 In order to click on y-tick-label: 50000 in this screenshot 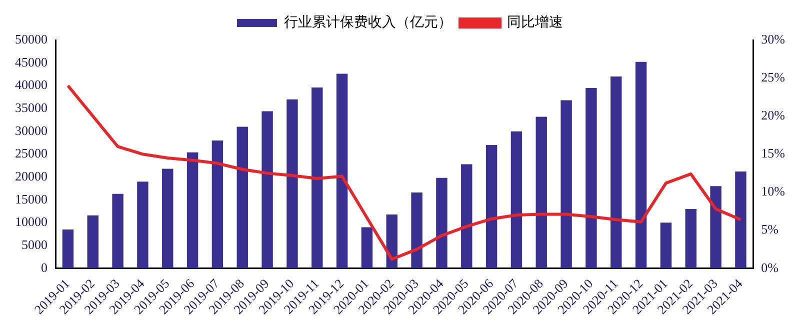, I will do `click(31, 38)`.